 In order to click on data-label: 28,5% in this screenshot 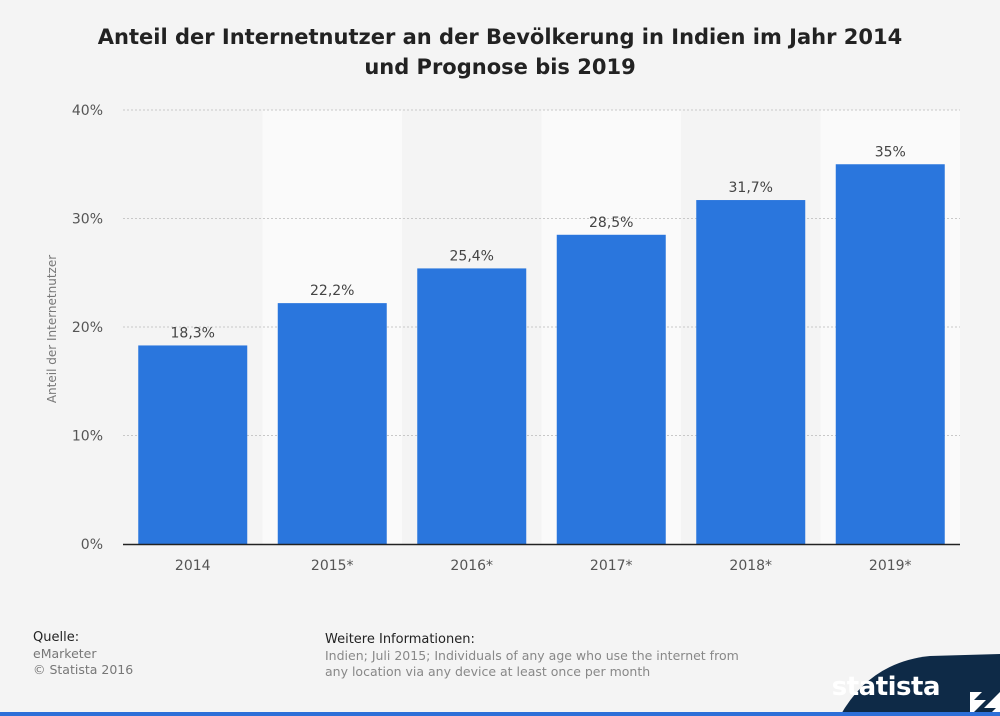, I will do `click(611, 223)`.